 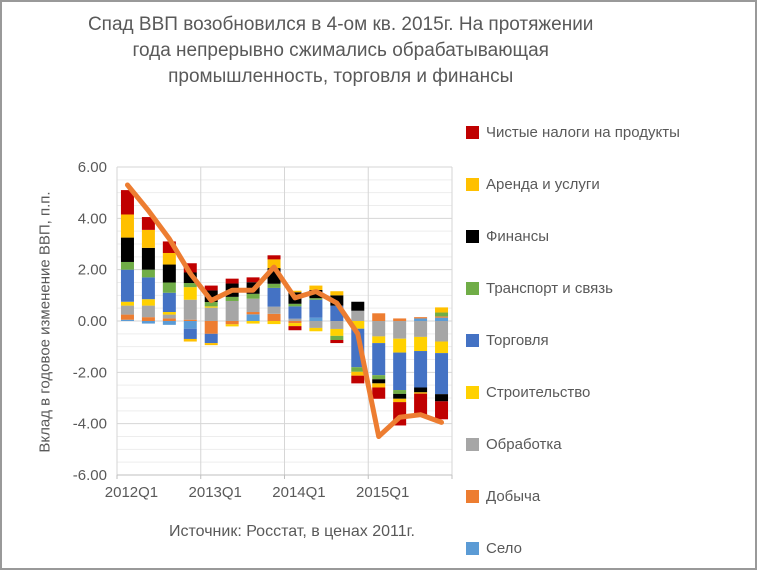 What do you see at coordinates (610, 236) in the screenshot?
I see `legend-item: Финансы` at bounding box center [610, 236].